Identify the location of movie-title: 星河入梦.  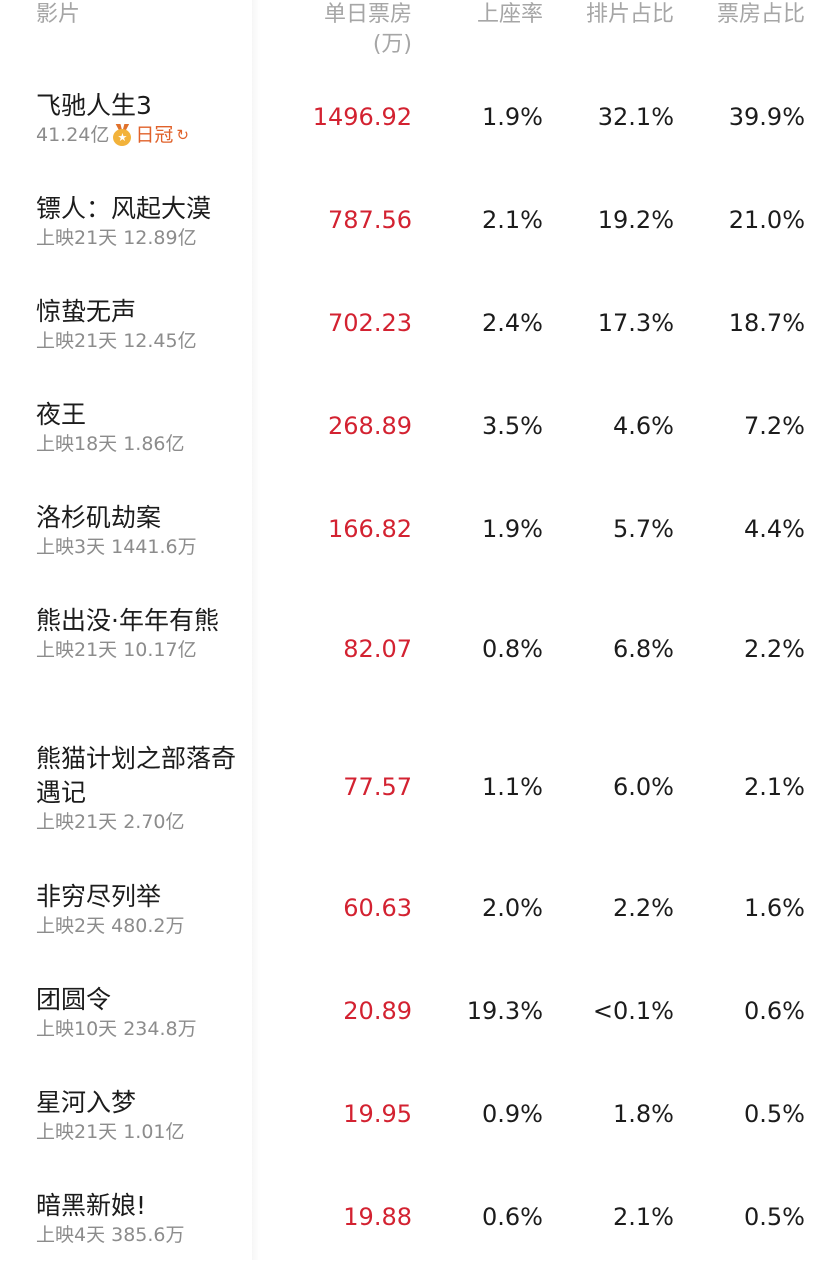
(86, 1102).